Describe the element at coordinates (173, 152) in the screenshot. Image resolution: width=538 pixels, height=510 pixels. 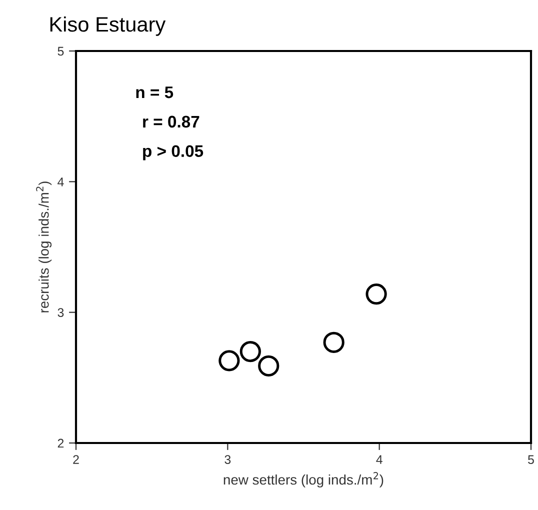
I see `annotation: p > 0.05` at that location.